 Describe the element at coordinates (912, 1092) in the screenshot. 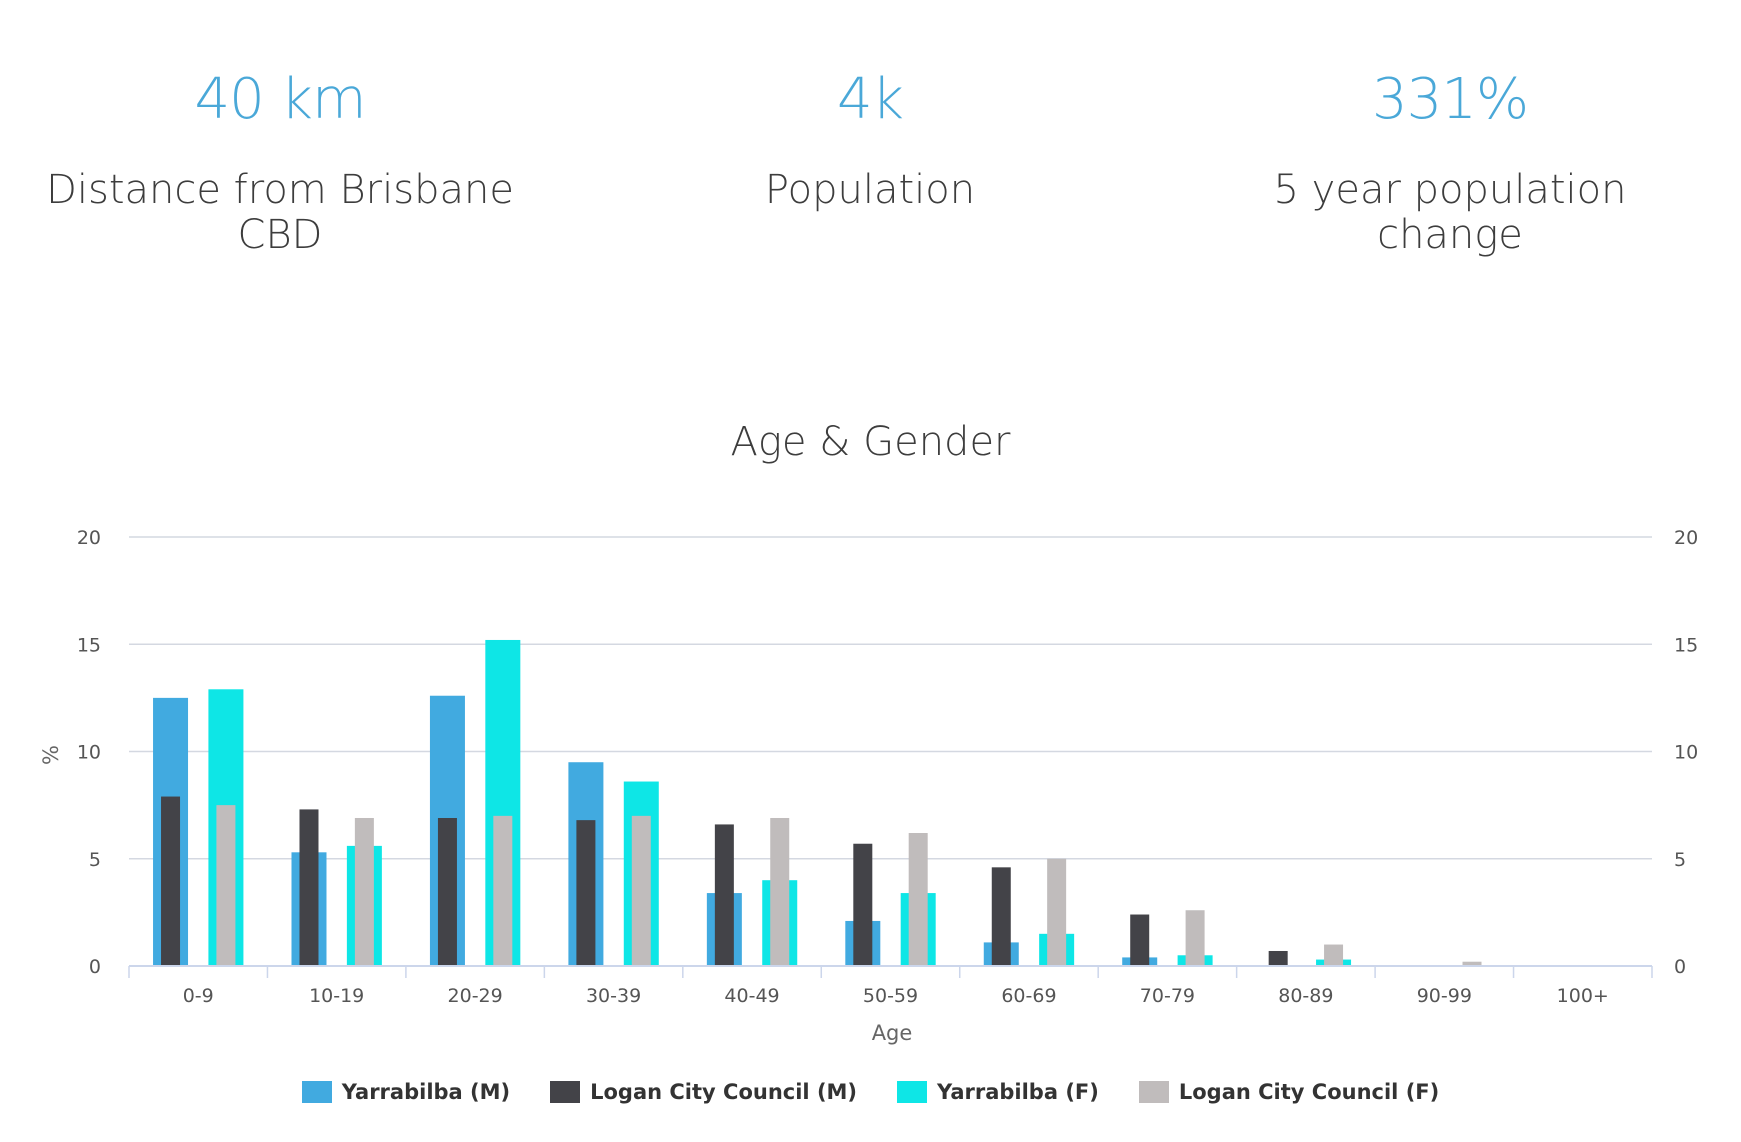

I see `legend-swatch-yarrabilba-f` at that location.